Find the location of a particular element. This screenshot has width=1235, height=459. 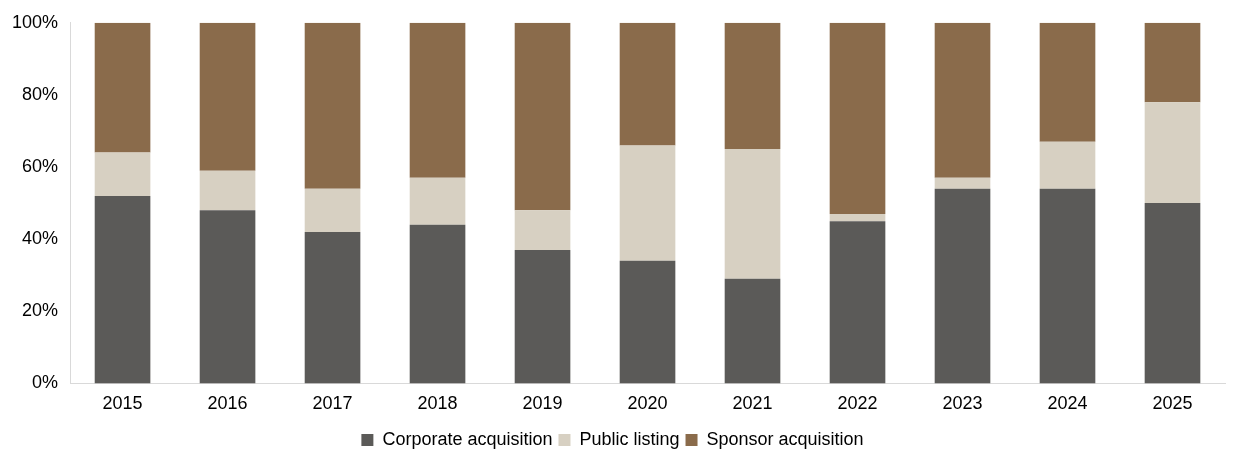

x-tick-label: 2015 is located at coordinates (122, 403).